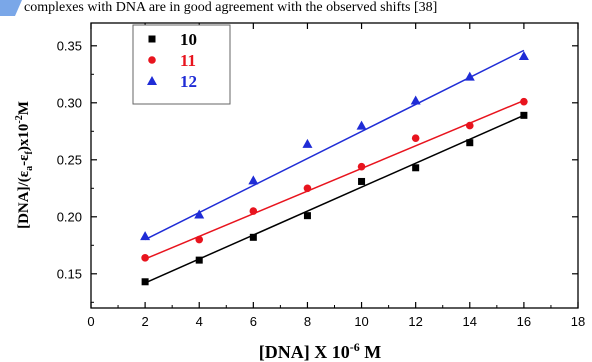 The width and height of the screenshot is (592, 362). What do you see at coordinates (11, 8) in the screenshot?
I see `caption-accent-shape` at bounding box center [11, 8].